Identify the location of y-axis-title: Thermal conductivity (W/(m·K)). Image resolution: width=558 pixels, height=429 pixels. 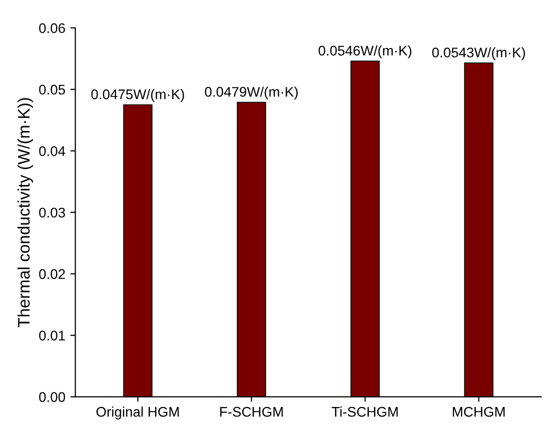
(25, 213).